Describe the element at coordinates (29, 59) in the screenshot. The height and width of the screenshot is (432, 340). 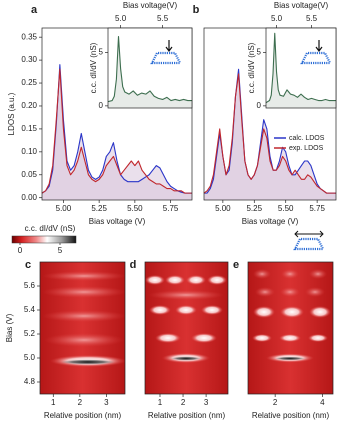
I see `y-tick-label: 0.30` at that location.